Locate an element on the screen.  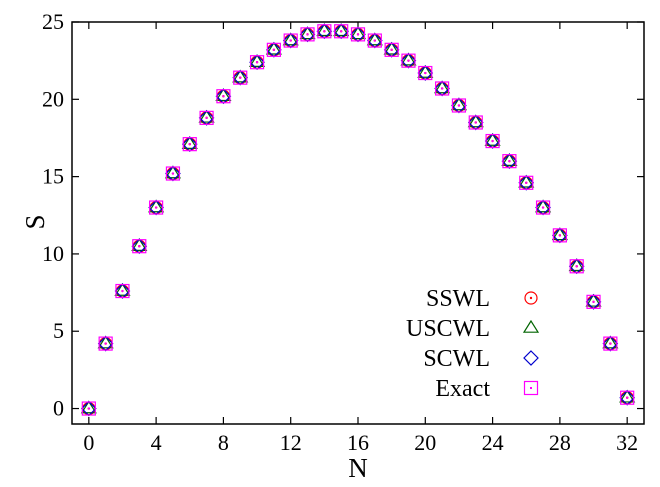
legend-label-scwl: SCWL is located at coordinates (456, 359).